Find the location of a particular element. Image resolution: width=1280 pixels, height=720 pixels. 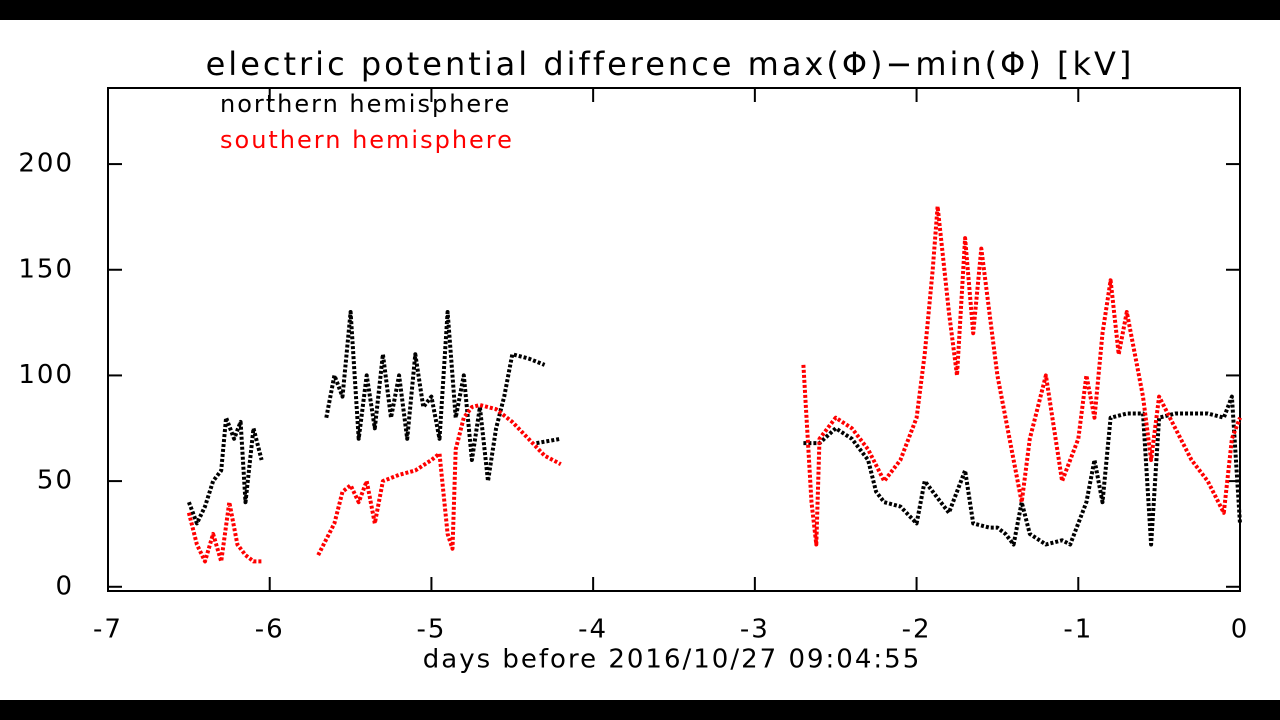

y-tick-label: 150 is located at coordinates (46, 269).